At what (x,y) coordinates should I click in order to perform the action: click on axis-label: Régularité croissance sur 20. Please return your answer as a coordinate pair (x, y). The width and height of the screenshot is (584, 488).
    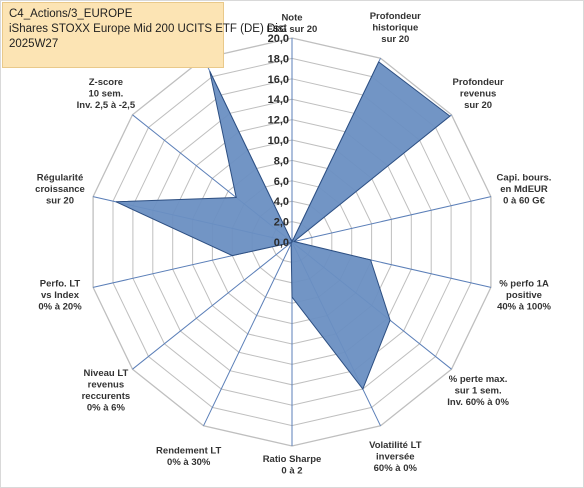
    Looking at the image, I should click on (60, 190).